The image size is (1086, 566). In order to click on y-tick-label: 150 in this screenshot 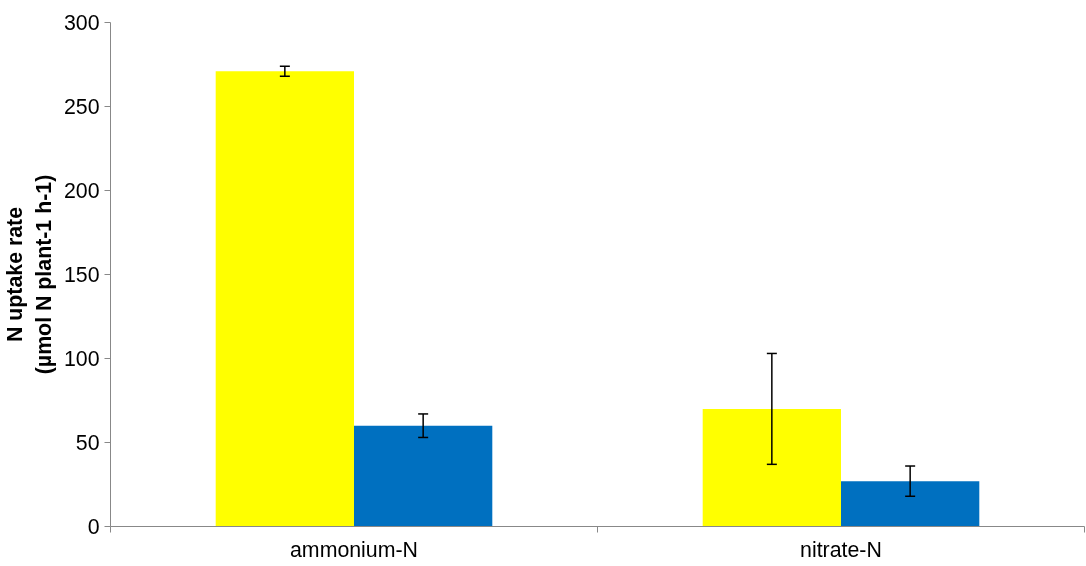, I will do `click(81, 275)`.